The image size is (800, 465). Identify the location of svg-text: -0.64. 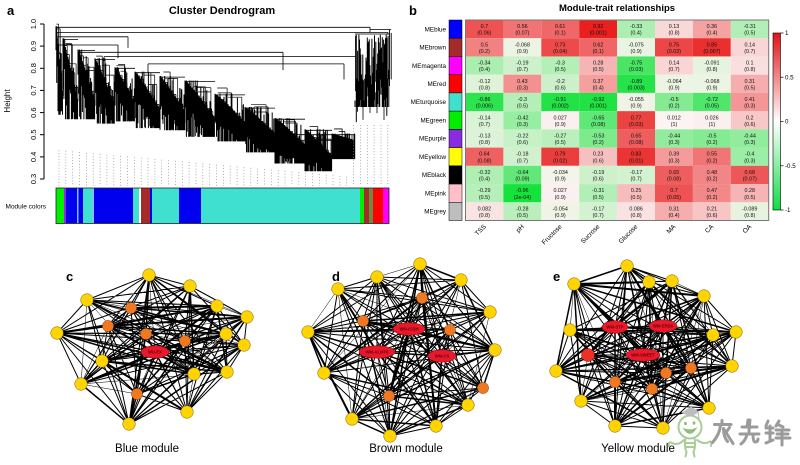
(522, 173).